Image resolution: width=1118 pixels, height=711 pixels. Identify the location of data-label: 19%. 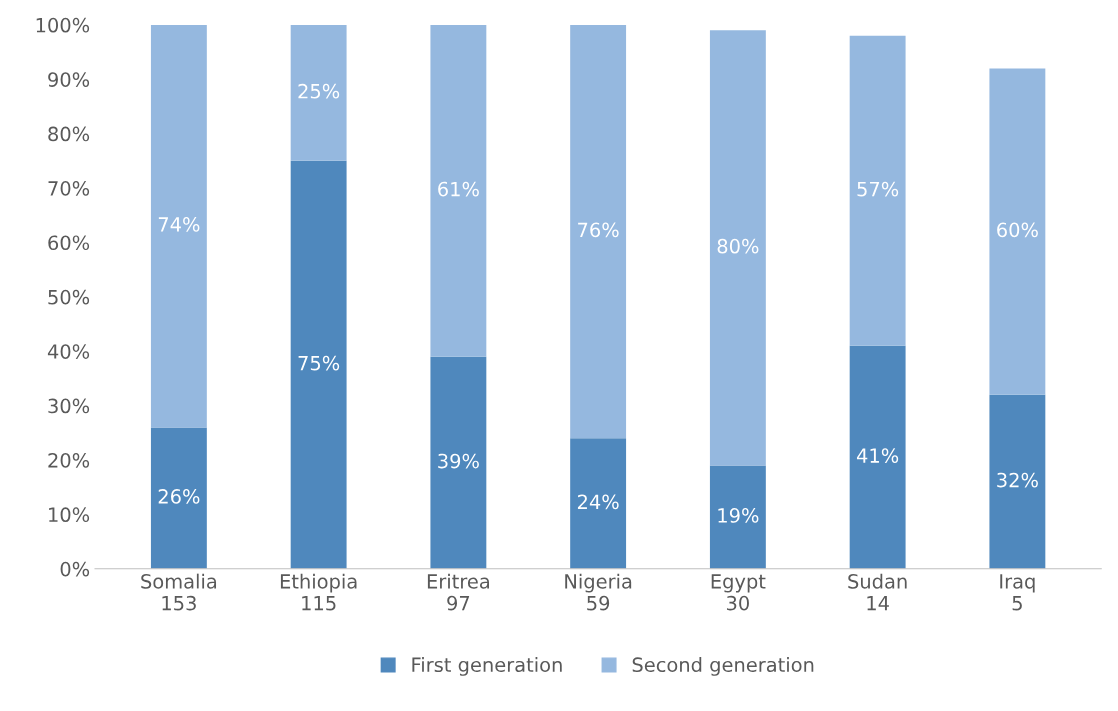
(738, 515).